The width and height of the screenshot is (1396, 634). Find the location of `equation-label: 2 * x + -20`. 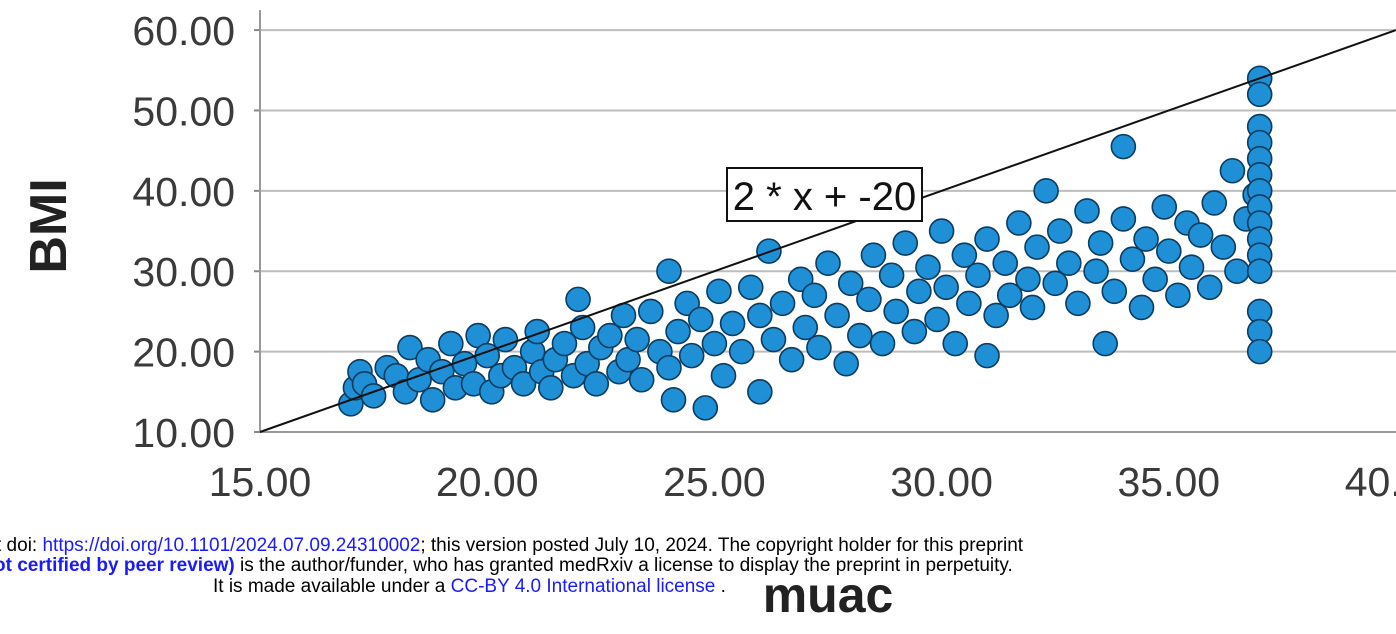

equation-label: 2 * x + -20 is located at coordinates (824, 197).